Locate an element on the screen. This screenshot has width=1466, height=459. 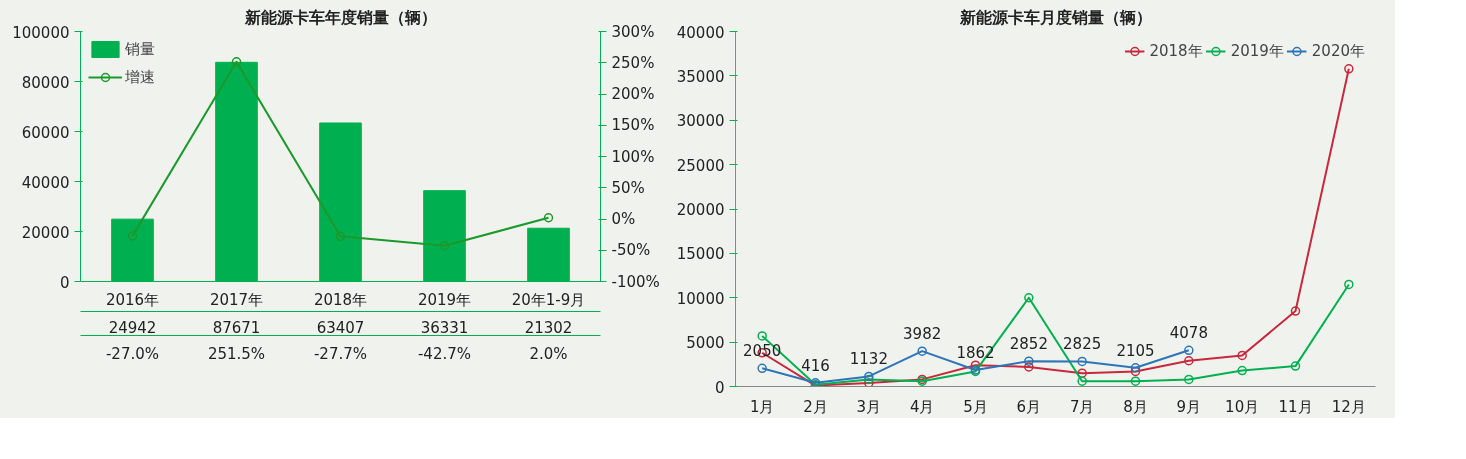
data-label: 251.5% is located at coordinates (236, 353).